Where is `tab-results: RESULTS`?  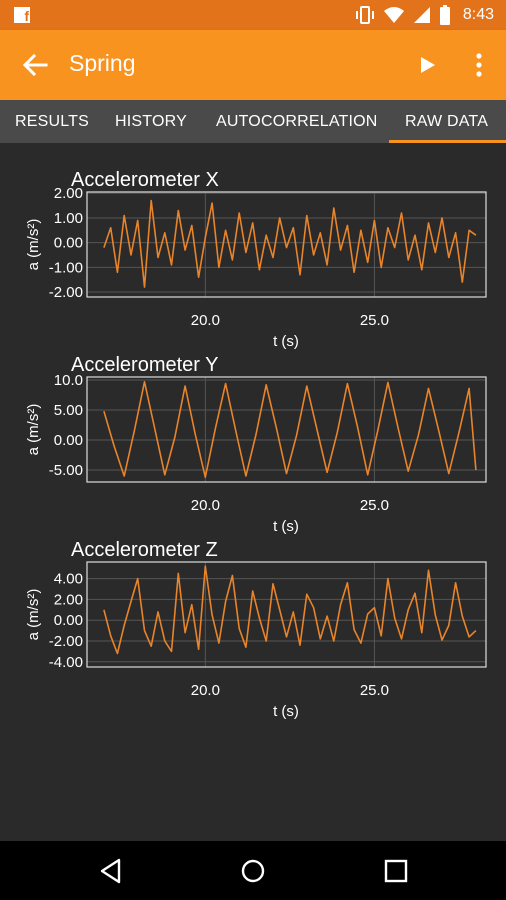 tab-results: RESULTS is located at coordinates (52, 121).